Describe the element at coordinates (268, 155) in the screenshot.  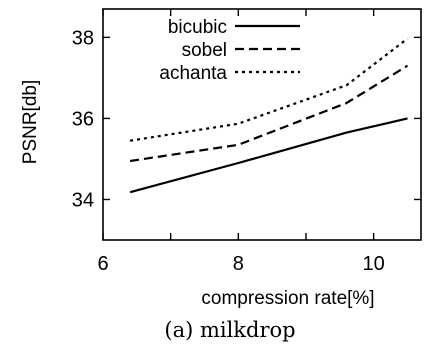
I see `series-line-bicubic` at that location.